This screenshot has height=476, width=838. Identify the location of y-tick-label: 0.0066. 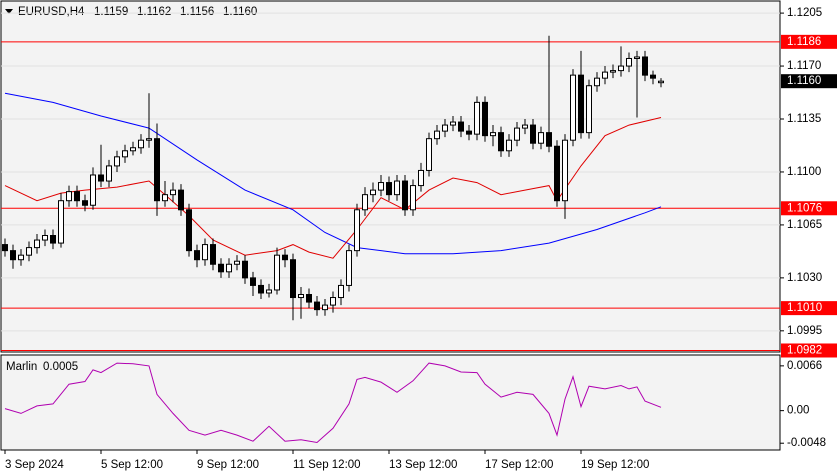
(804, 366).